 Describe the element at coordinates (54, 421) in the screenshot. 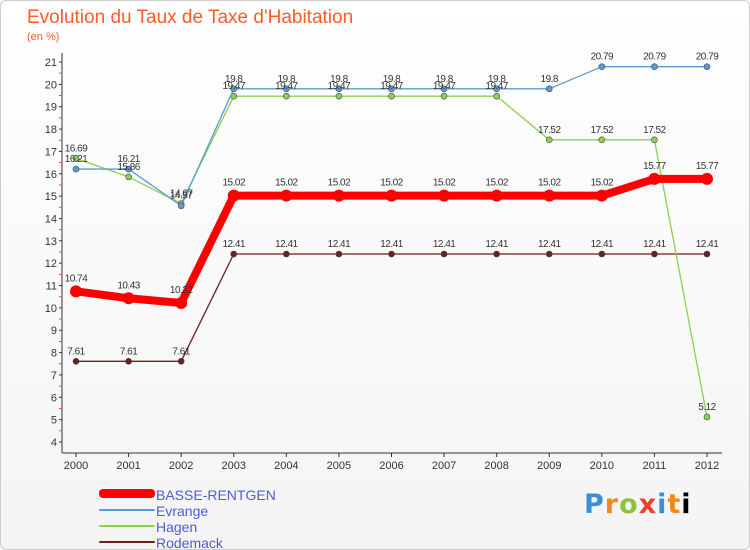

I see `y-tick-label: 5` at that location.